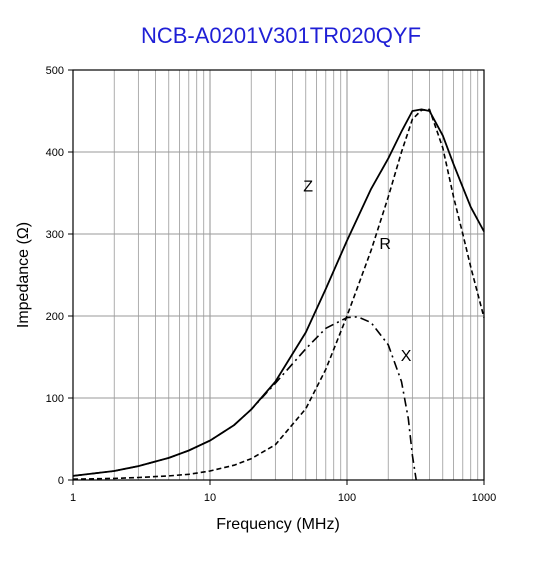  I want to click on series-labels: Z R X, so click(357, 271).